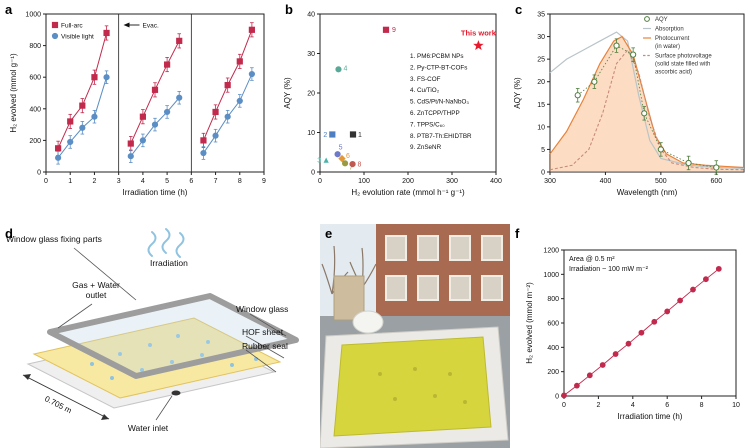 The height and width of the screenshot is (448, 750). I want to click on svg-text: Surface photovoltage, so click(683, 57).